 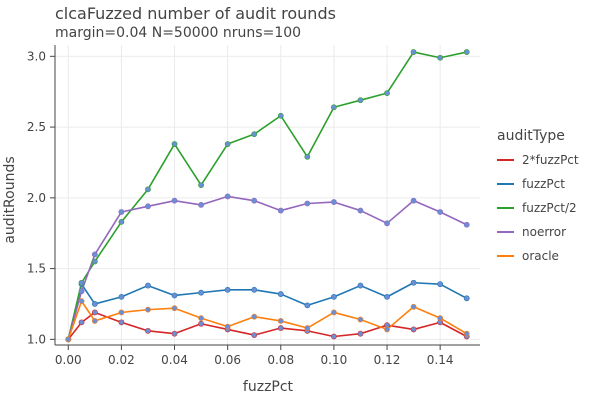 I want to click on legend-item-1: fuzzPct, so click(x=531, y=184).